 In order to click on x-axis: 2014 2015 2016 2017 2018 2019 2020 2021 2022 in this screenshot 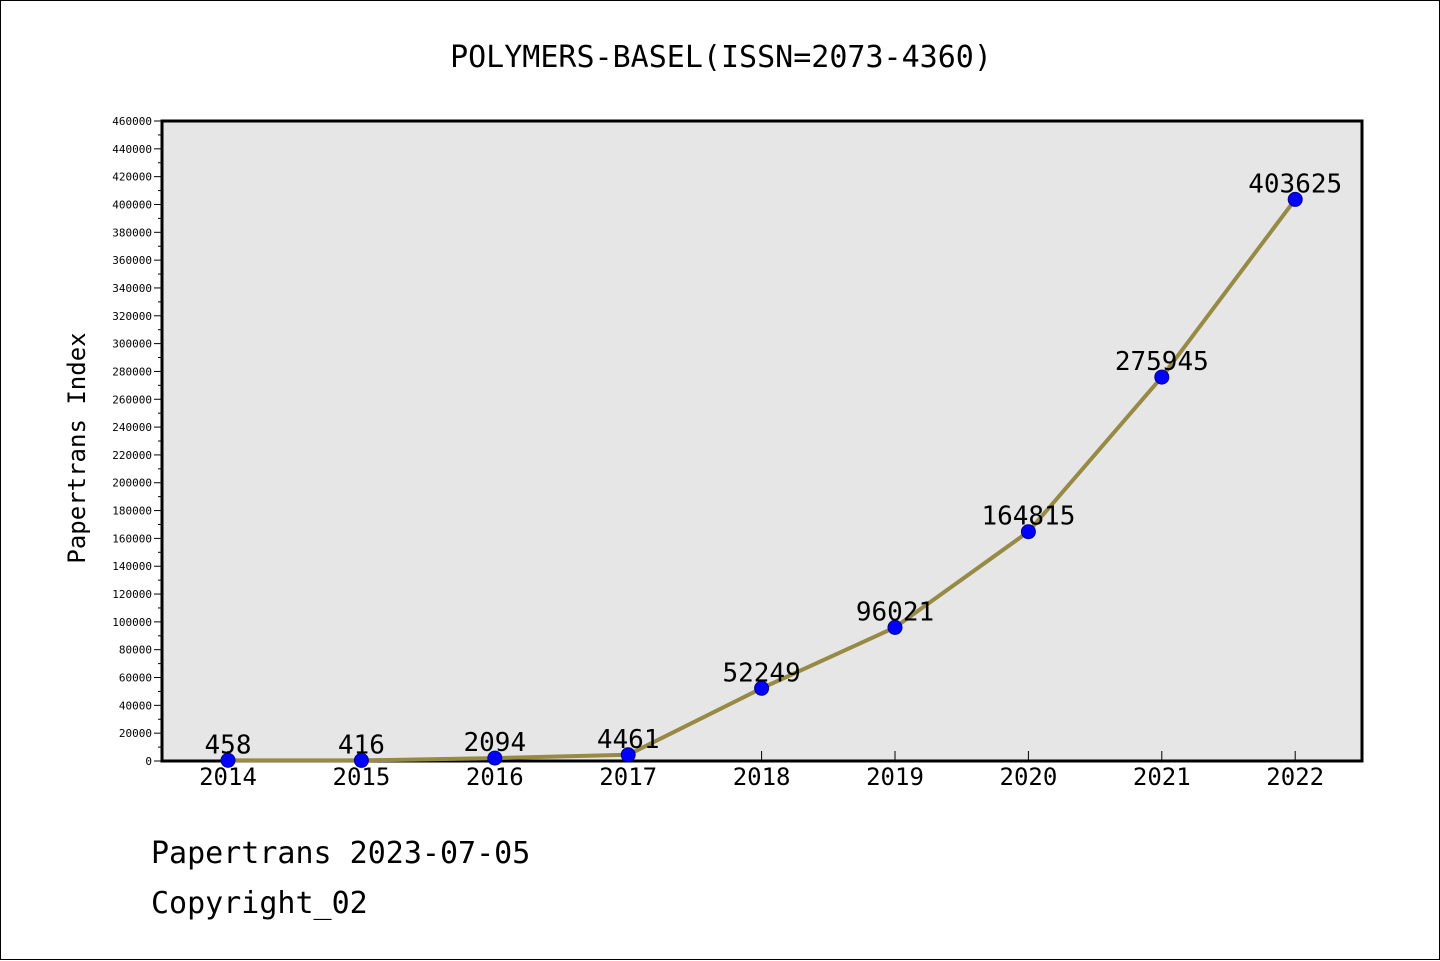, I will do `click(761, 771)`.